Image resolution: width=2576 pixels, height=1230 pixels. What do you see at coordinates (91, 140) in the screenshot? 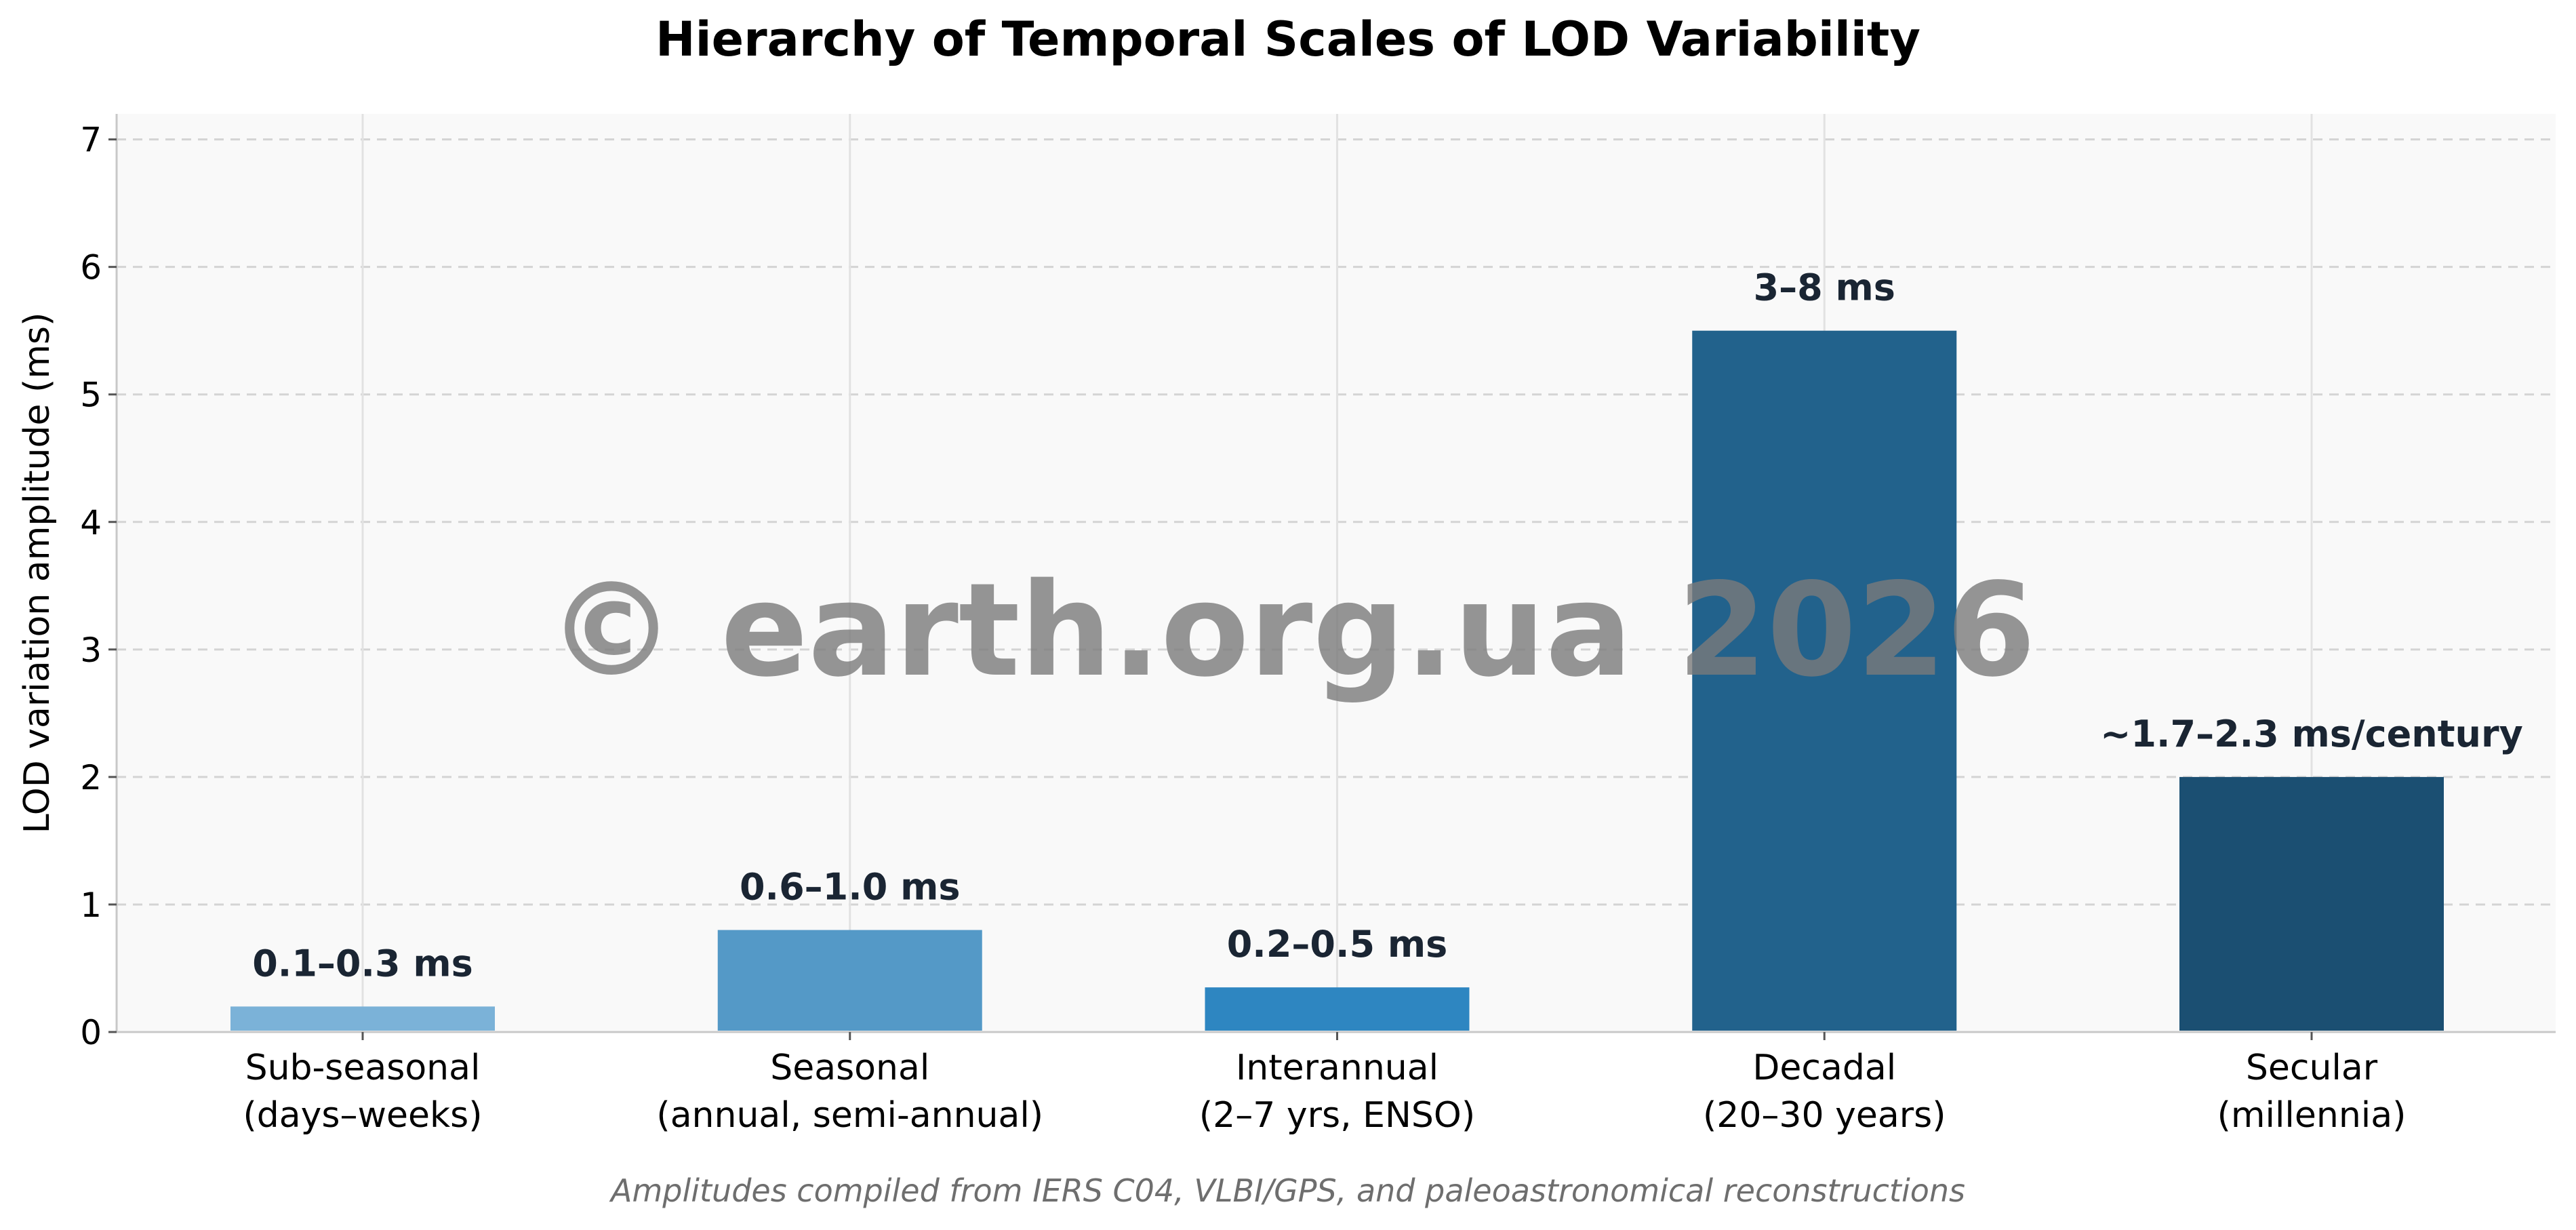
I see `y-tick-label: 7` at bounding box center [91, 140].